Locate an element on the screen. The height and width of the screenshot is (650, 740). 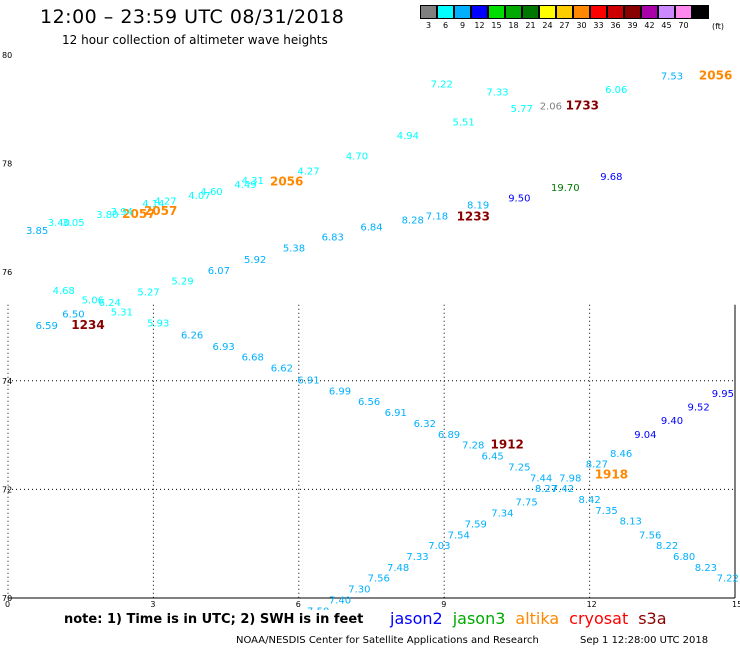
wave-height-point: 6.24 is located at coordinates (110, 303).